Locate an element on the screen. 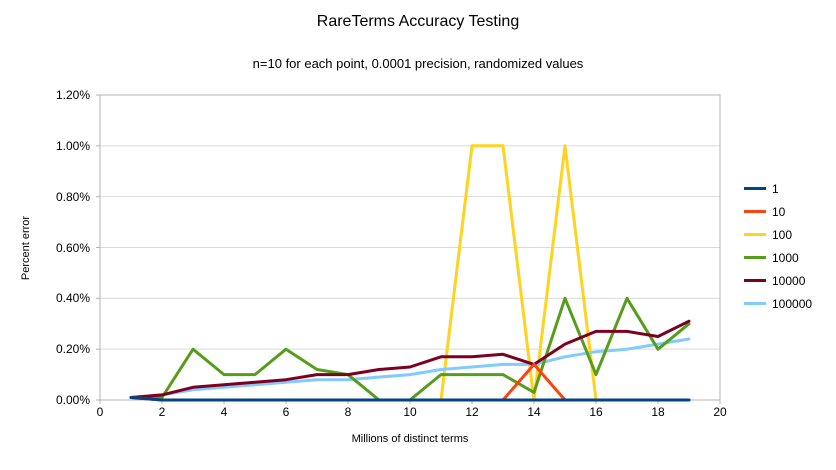 The height and width of the screenshot is (470, 836). legend-item-10000: 10000 is located at coordinates (778, 280).